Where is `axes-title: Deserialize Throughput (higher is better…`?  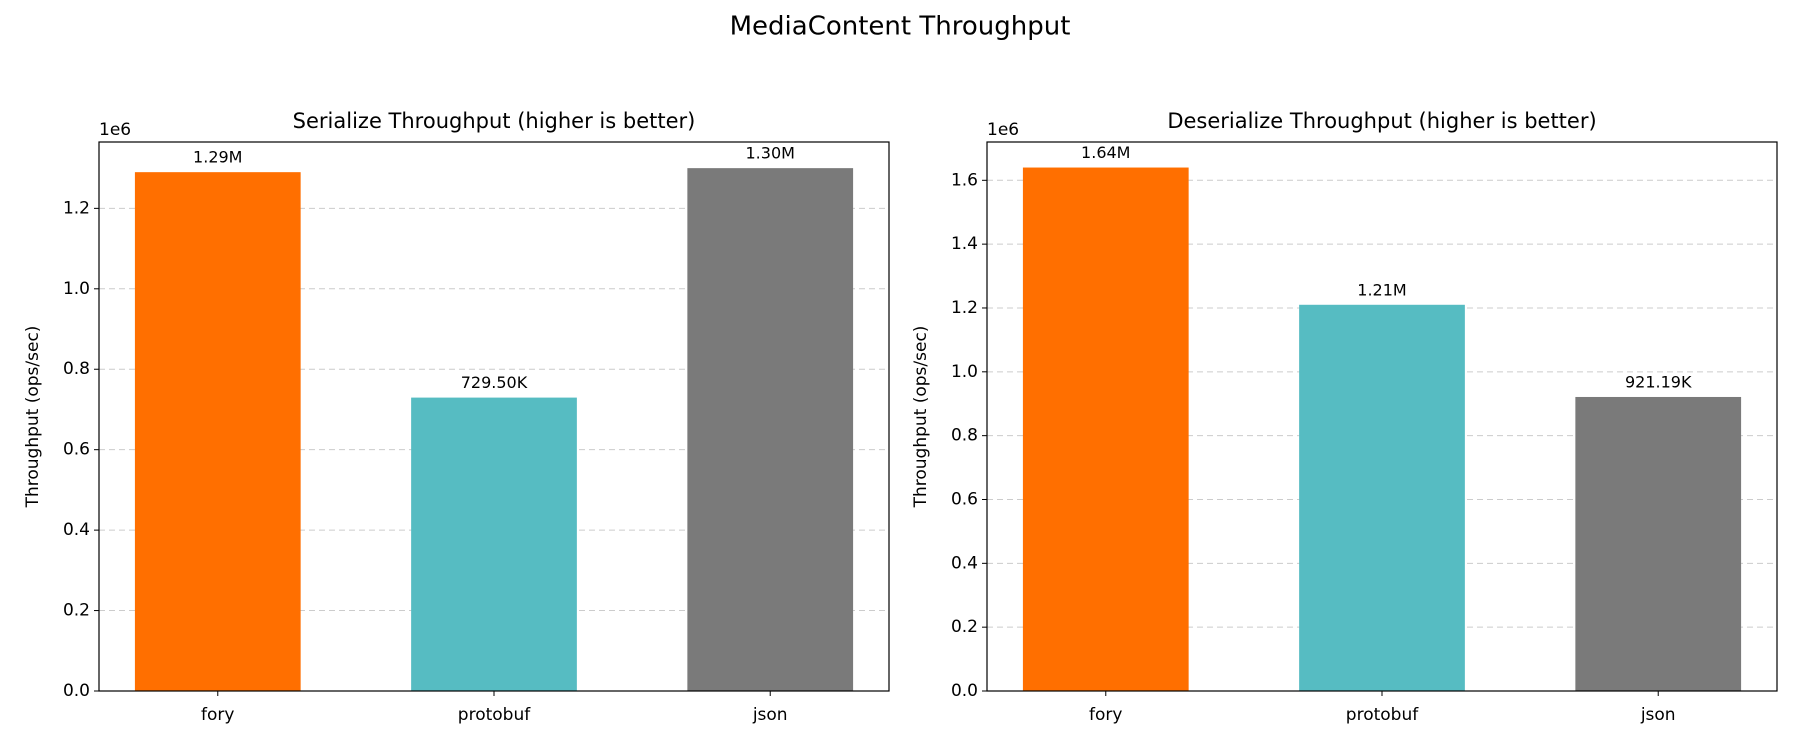 axes-title: Deserialize Throughput (higher is better… is located at coordinates (1381, 121).